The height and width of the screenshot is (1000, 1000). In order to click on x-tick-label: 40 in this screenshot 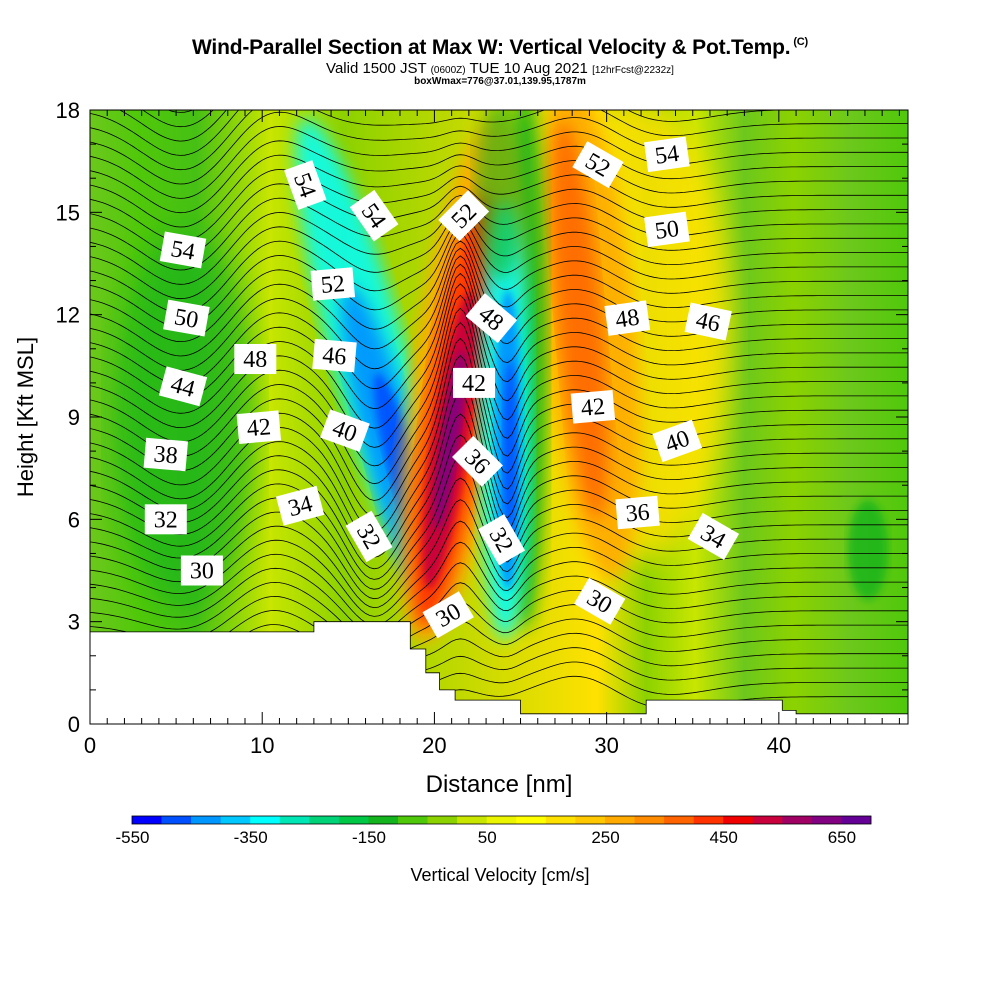, I will do `click(779, 745)`.